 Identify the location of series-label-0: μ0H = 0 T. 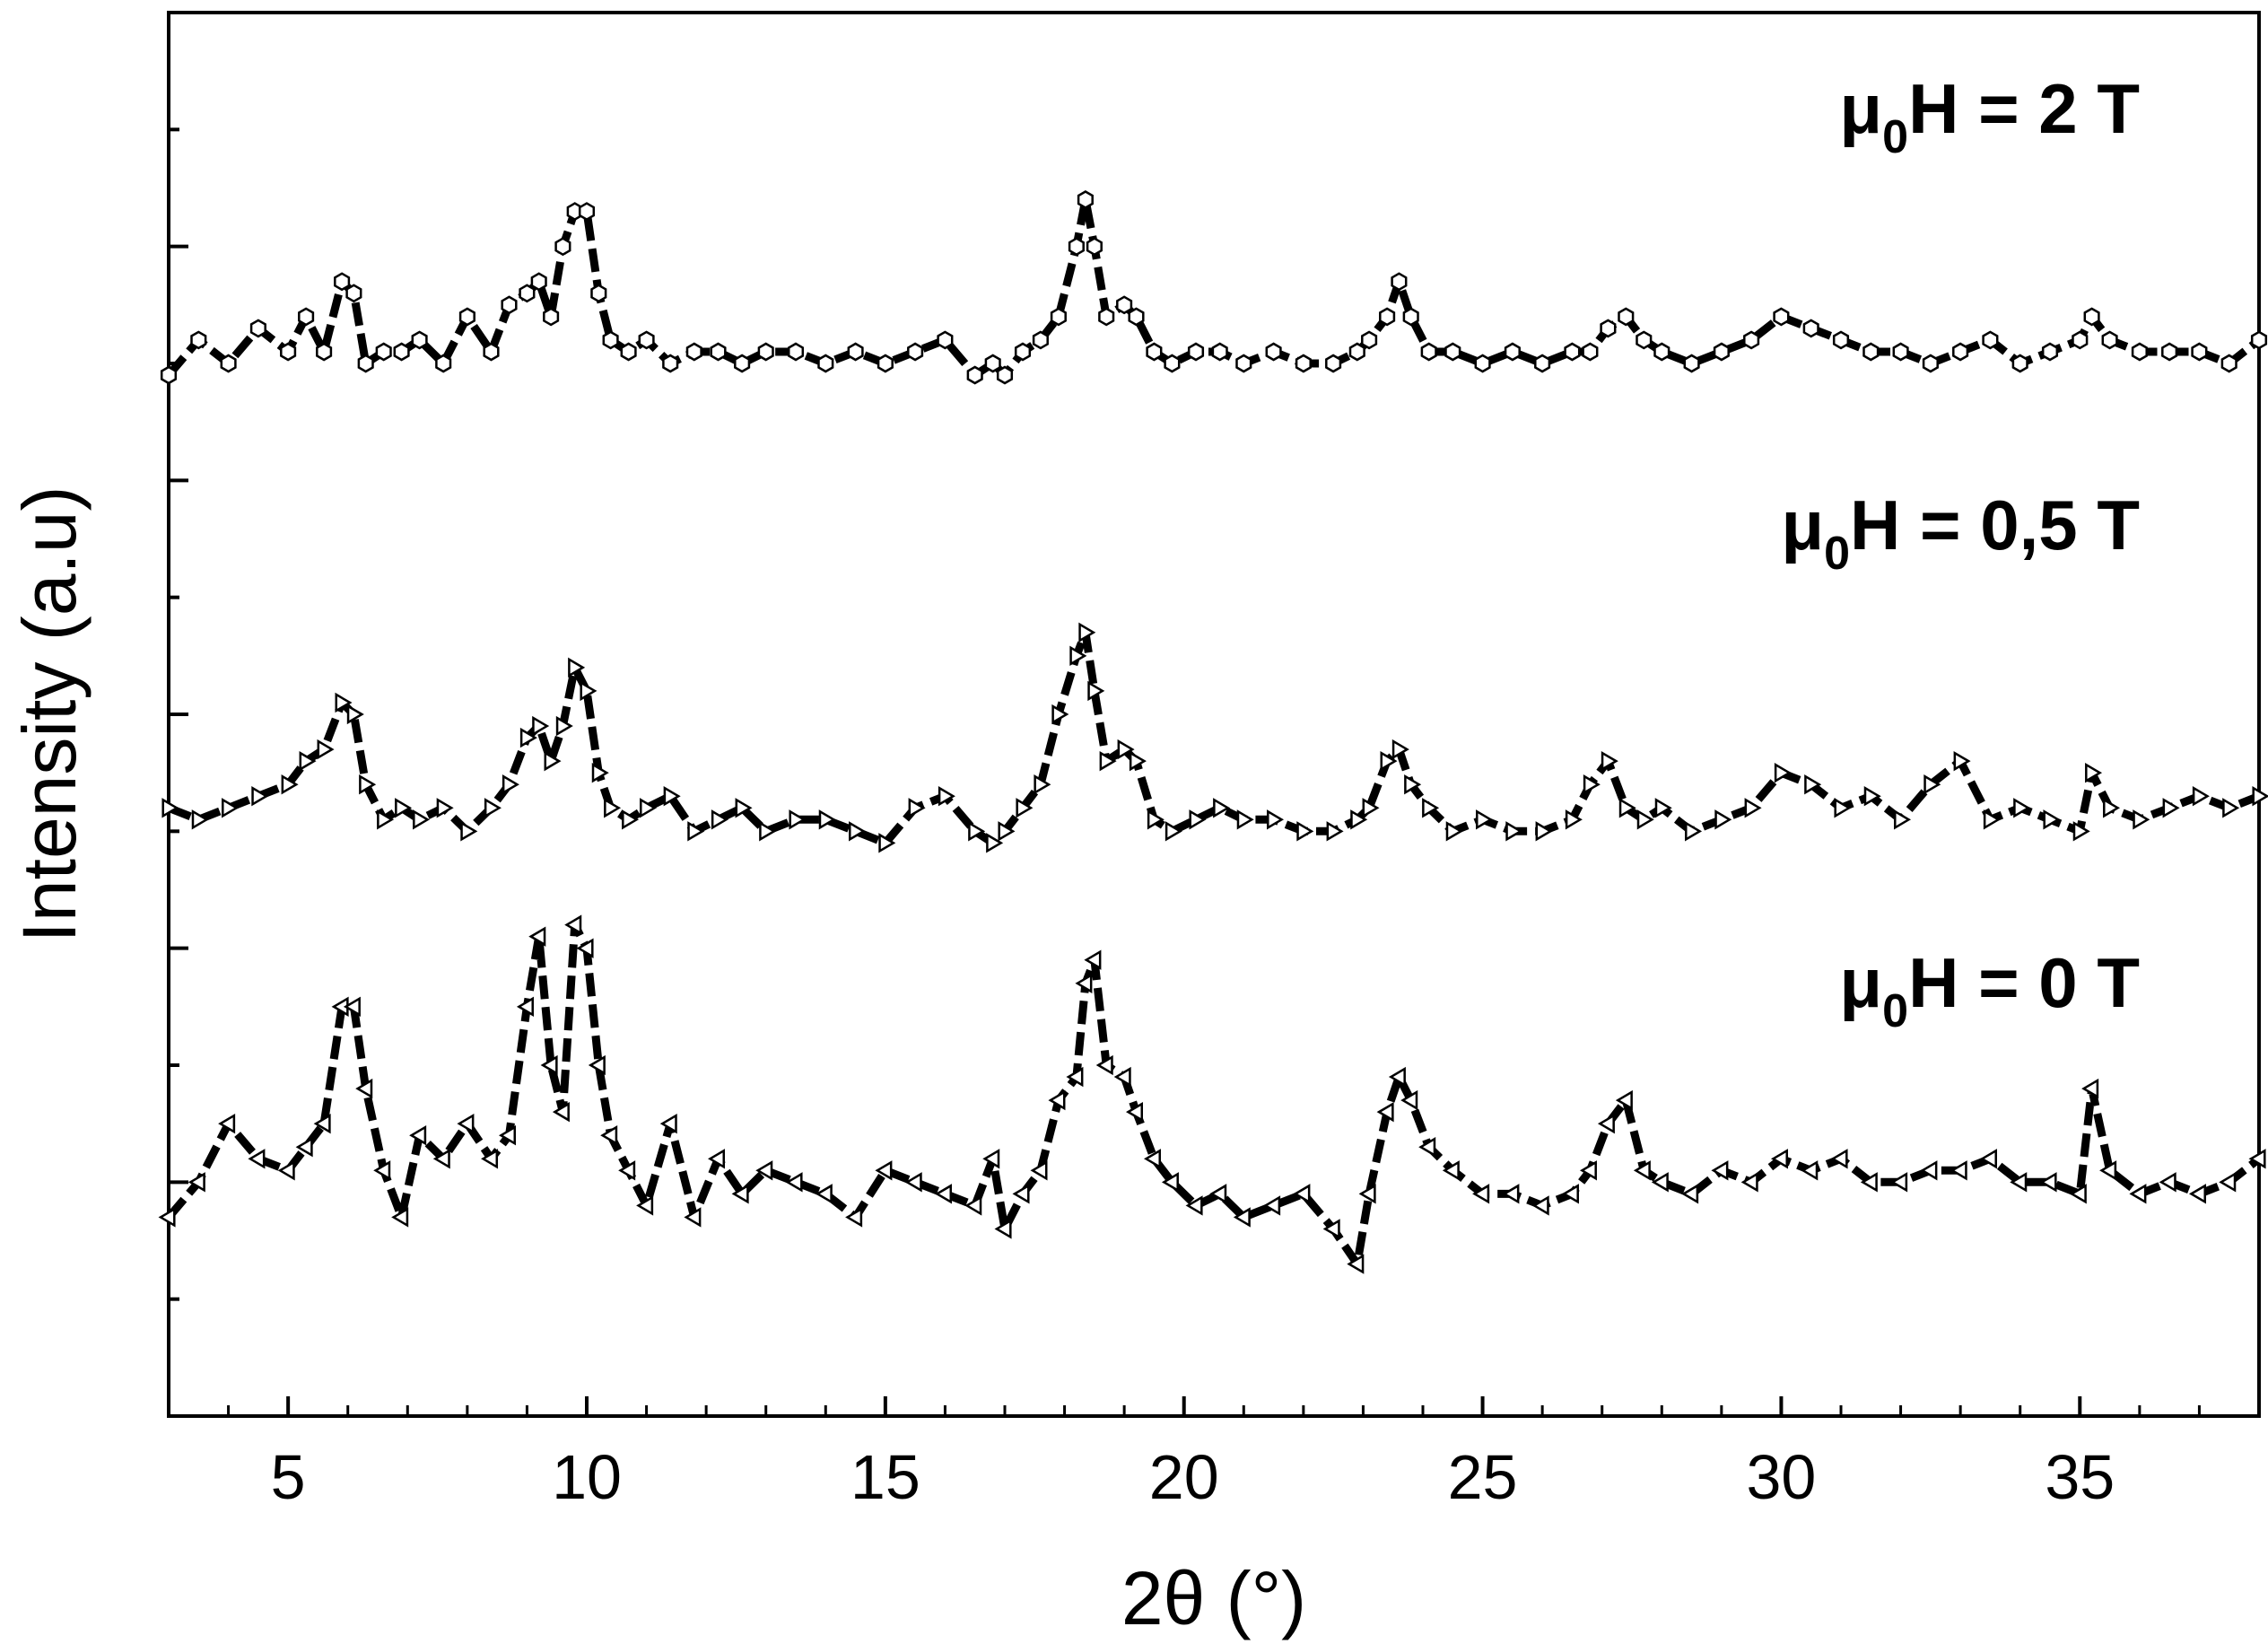
(1989, 990).